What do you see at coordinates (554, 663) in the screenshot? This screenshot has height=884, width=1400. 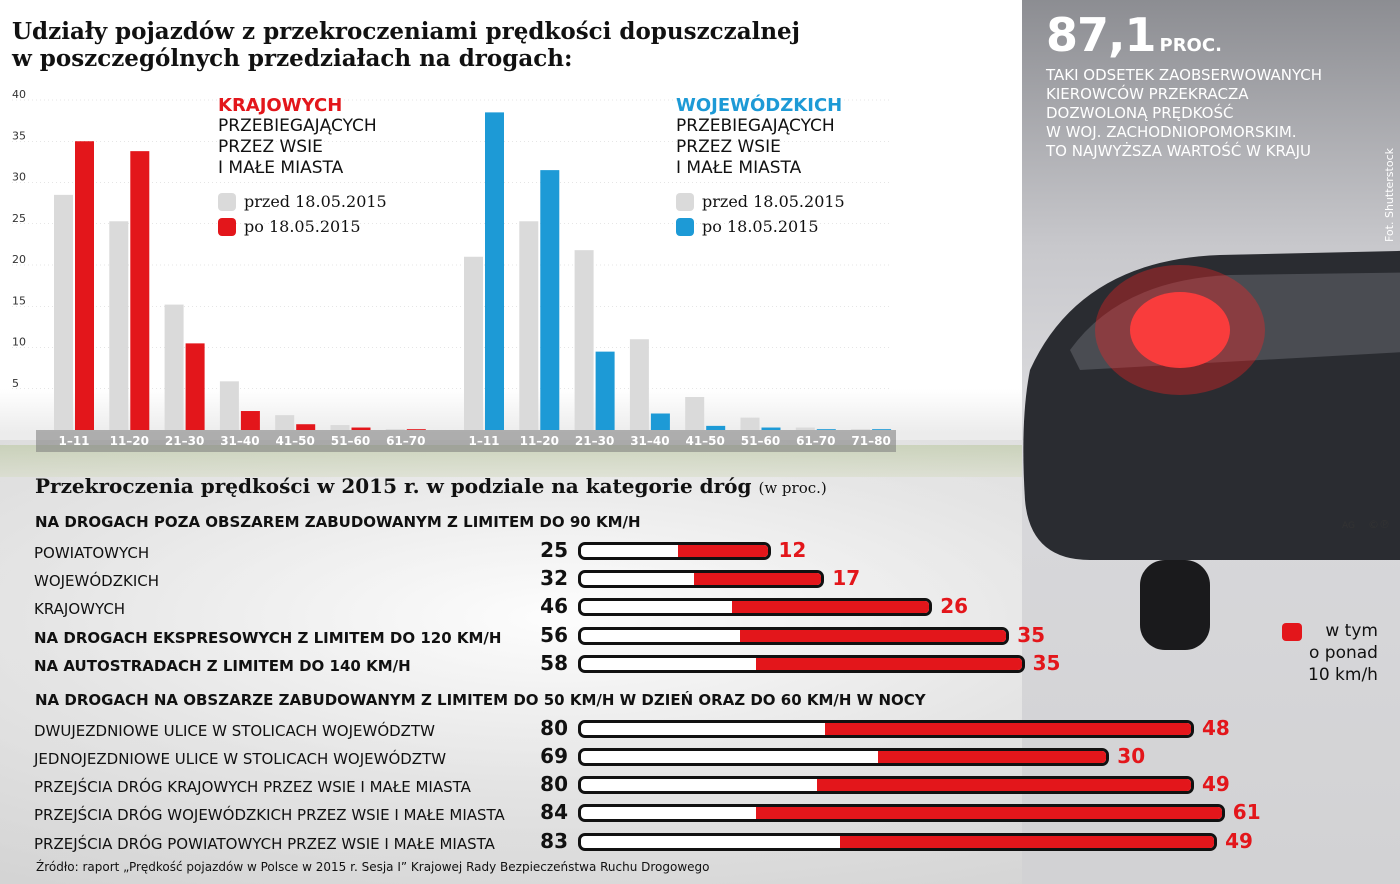 I see `row-value: 58` at bounding box center [554, 663].